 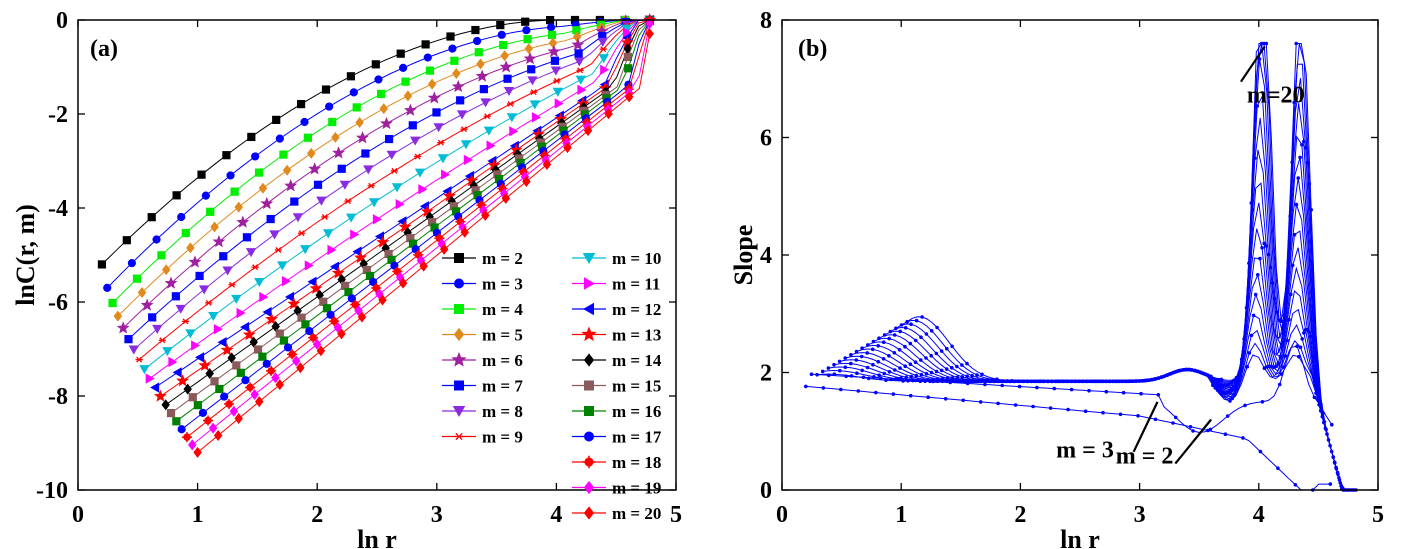 I want to click on series-m11-point, so click(x=173, y=362).